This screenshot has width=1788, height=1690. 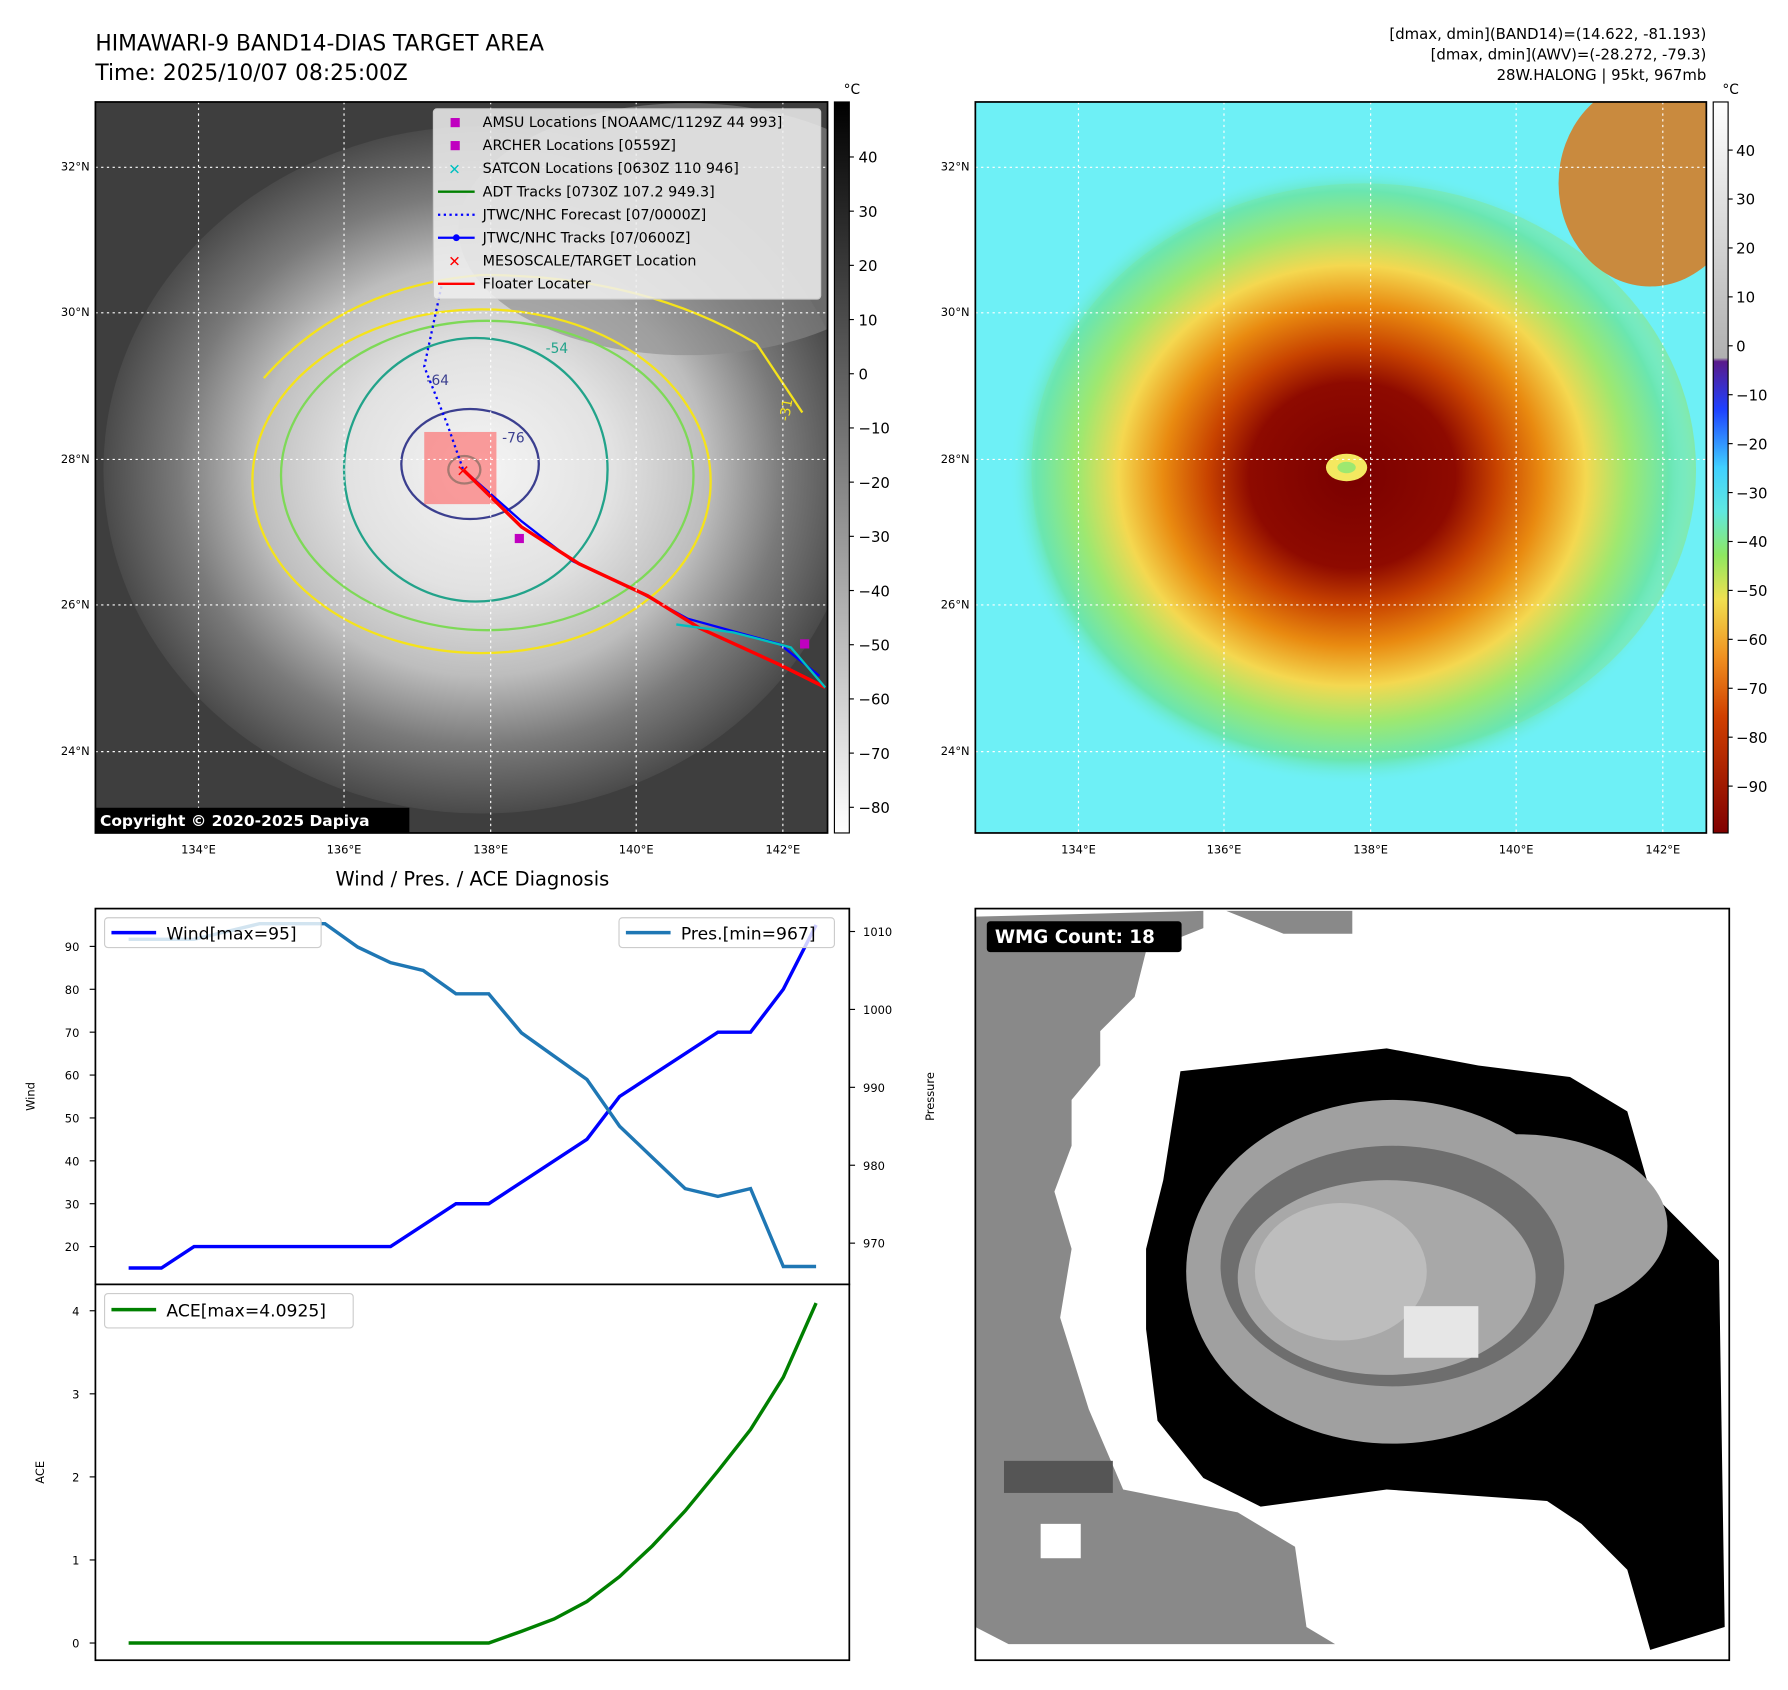 What do you see at coordinates (874, 1166) in the screenshot?
I see `axis-tick-label: 980` at bounding box center [874, 1166].